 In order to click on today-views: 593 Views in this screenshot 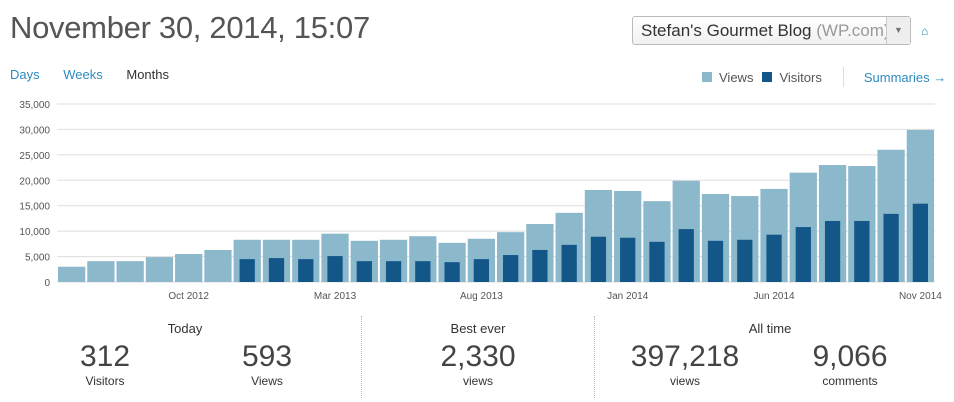, I will do `click(267, 364)`.